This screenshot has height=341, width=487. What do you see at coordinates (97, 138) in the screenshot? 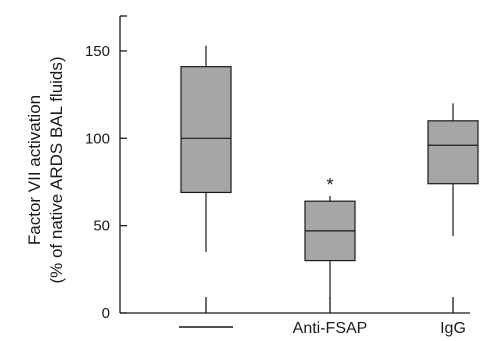
I see `y-tick-label: 100` at bounding box center [97, 138].